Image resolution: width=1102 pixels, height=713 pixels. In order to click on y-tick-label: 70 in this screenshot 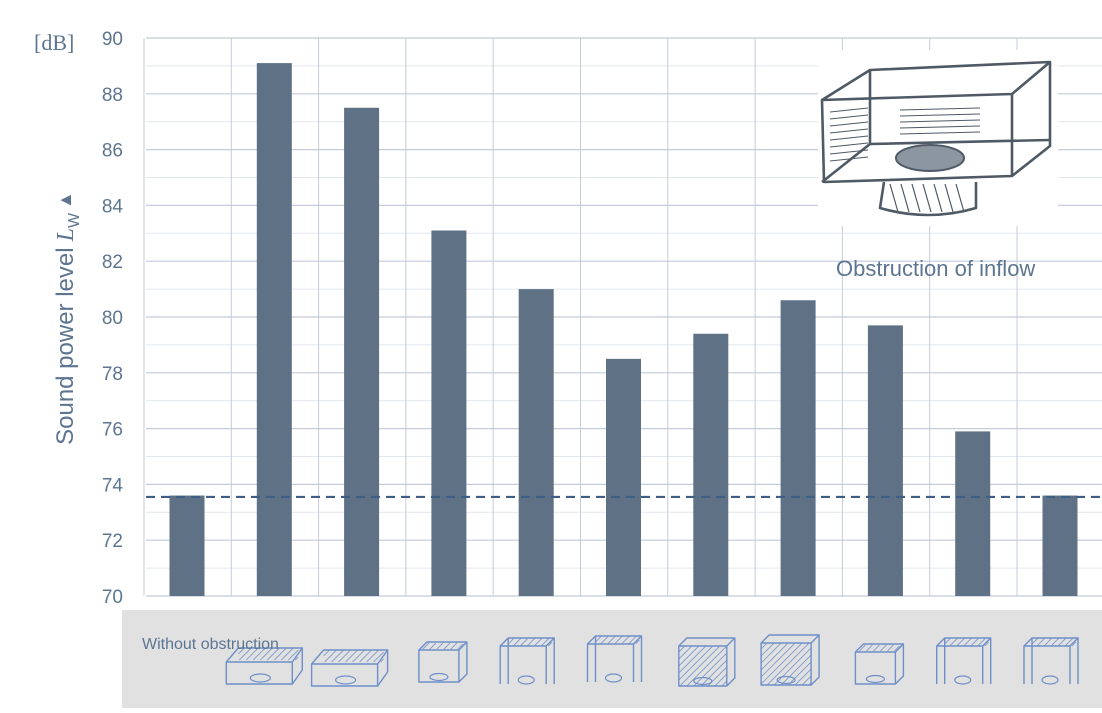, I will do `click(112, 597)`.